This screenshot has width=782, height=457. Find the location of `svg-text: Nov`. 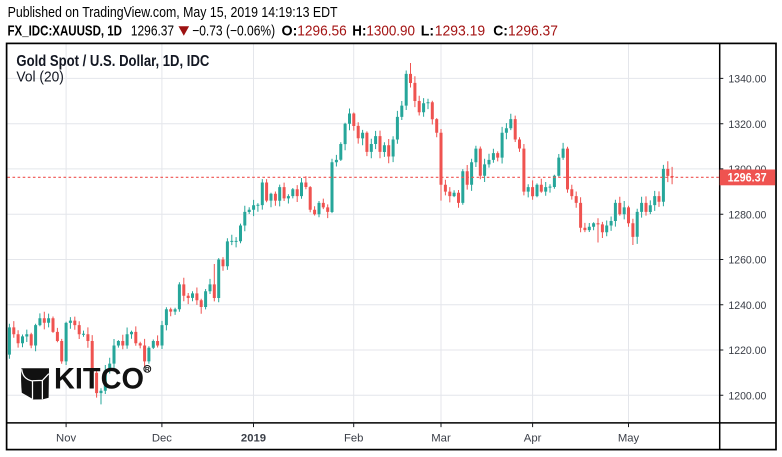

svg-text: Nov is located at coordinates (66, 438).